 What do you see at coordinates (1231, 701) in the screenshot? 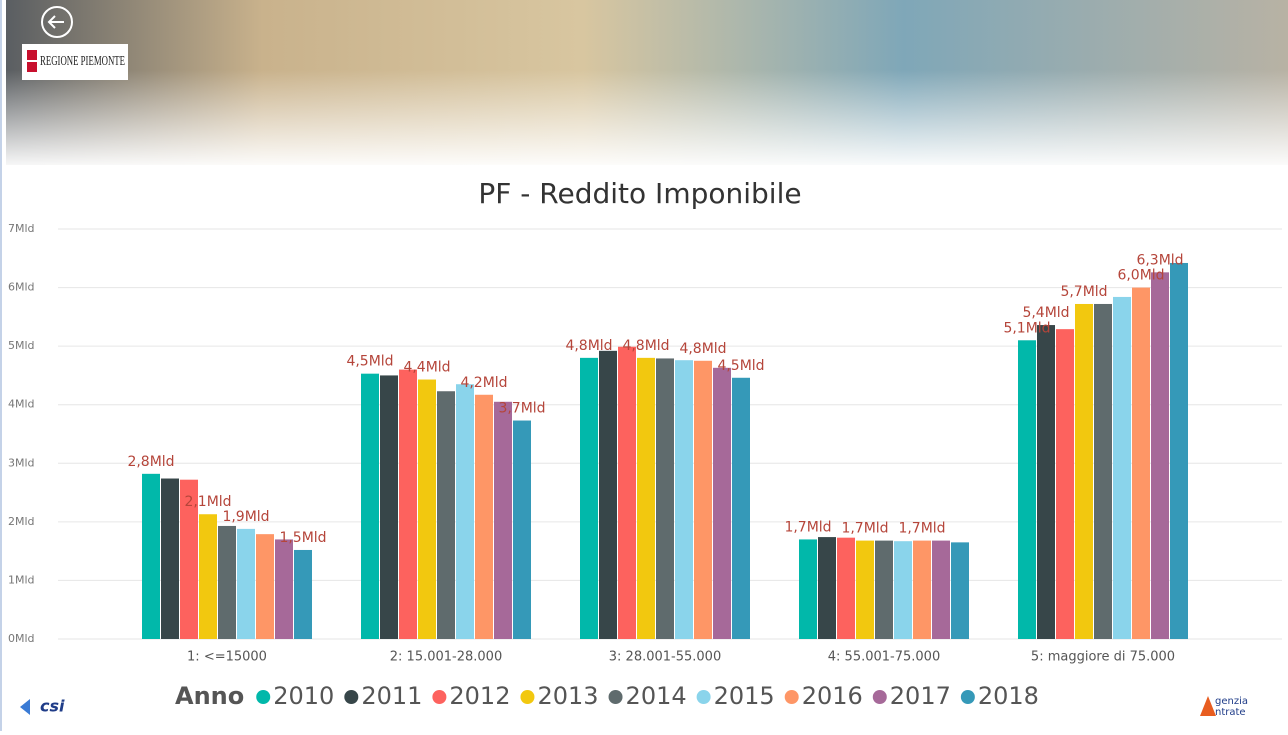
I see `agenzia-logo: genzia` at bounding box center [1231, 701].